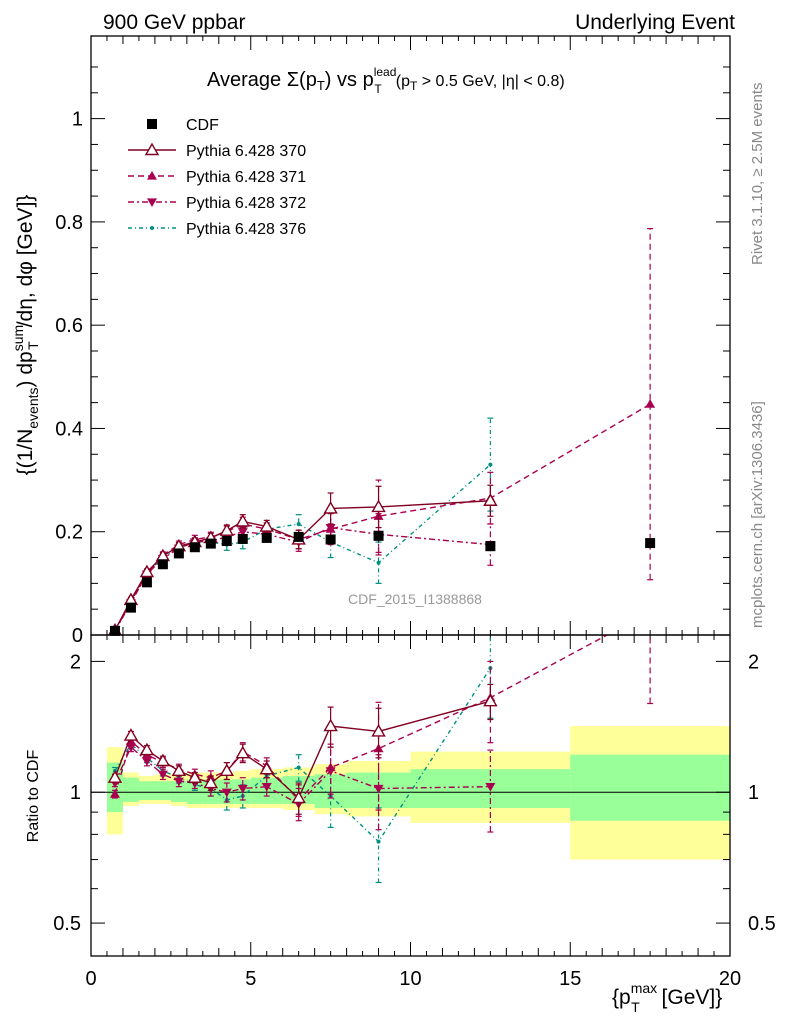 The width and height of the screenshot is (786, 1024). I want to click on y-tick-label: 0.6, so click(69, 326).